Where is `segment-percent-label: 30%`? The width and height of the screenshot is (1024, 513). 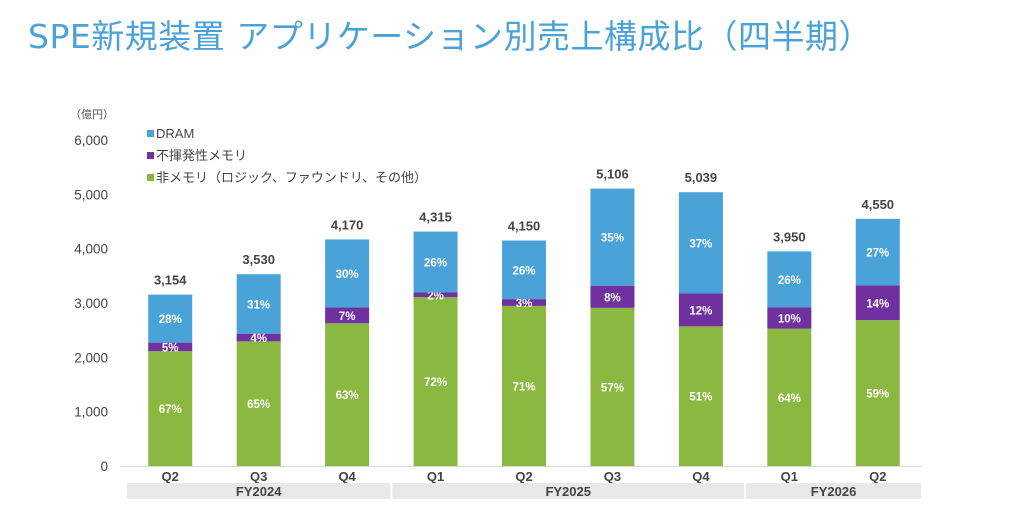 segment-percent-label: 30% is located at coordinates (347, 275).